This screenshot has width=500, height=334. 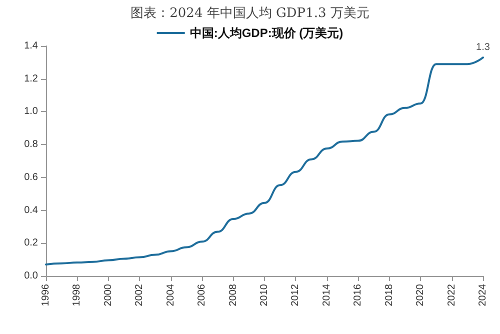 I want to click on y-tick-label: 0.0, so click(x=31, y=276).